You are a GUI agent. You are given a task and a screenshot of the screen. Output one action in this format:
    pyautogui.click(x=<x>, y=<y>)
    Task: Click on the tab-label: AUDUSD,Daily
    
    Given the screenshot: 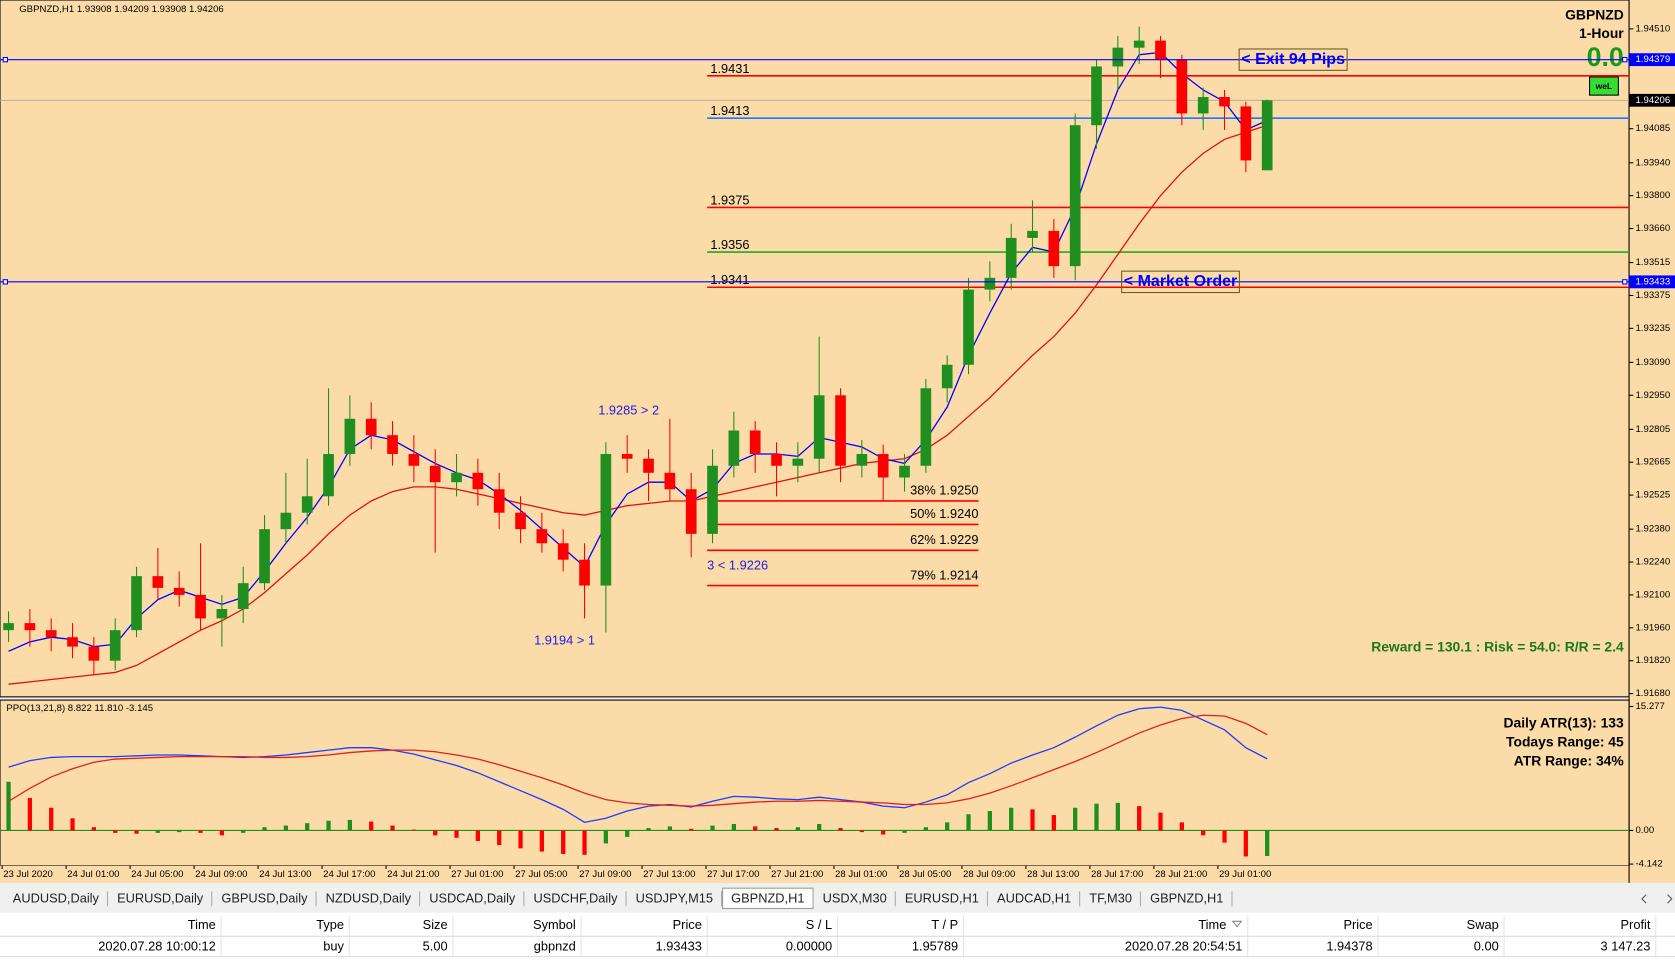 What is the action you would take?
    pyautogui.click(x=56, y=897)
    